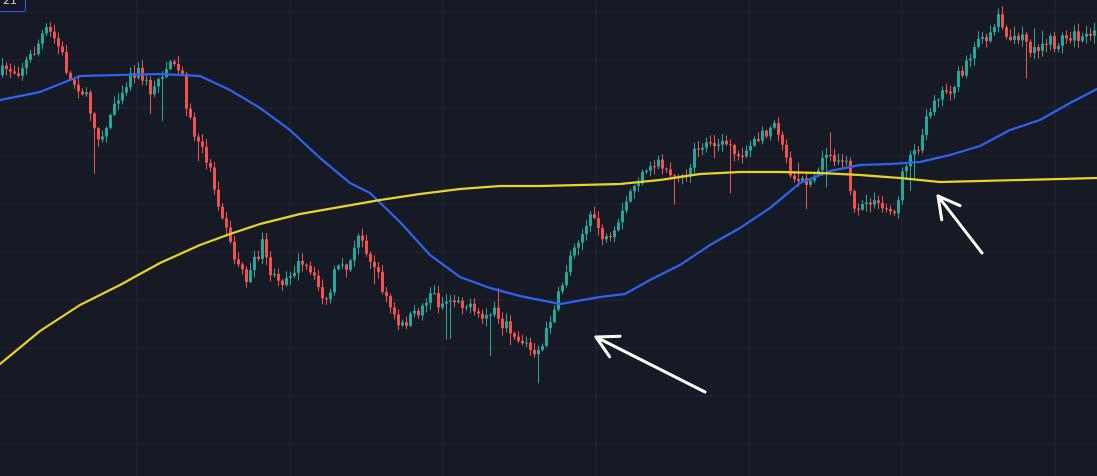  Describe the element at coordinates (789, 294) in the screenshot. I see `annotation-arrows` at that location.